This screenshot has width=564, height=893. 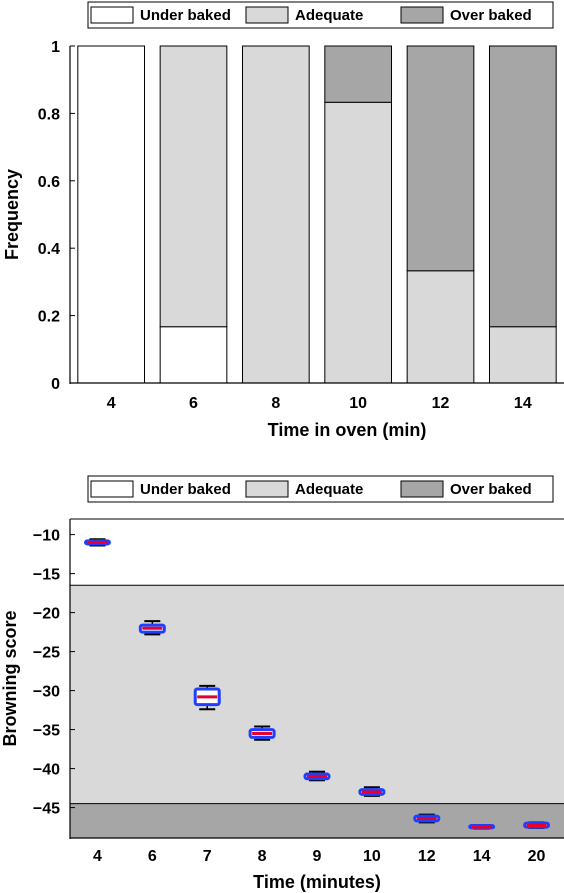 What do you see at coordinates (317, 882) in the screenshot?
I see `x-axis-title: Time (minutes)` at bounding box center [317, 882].